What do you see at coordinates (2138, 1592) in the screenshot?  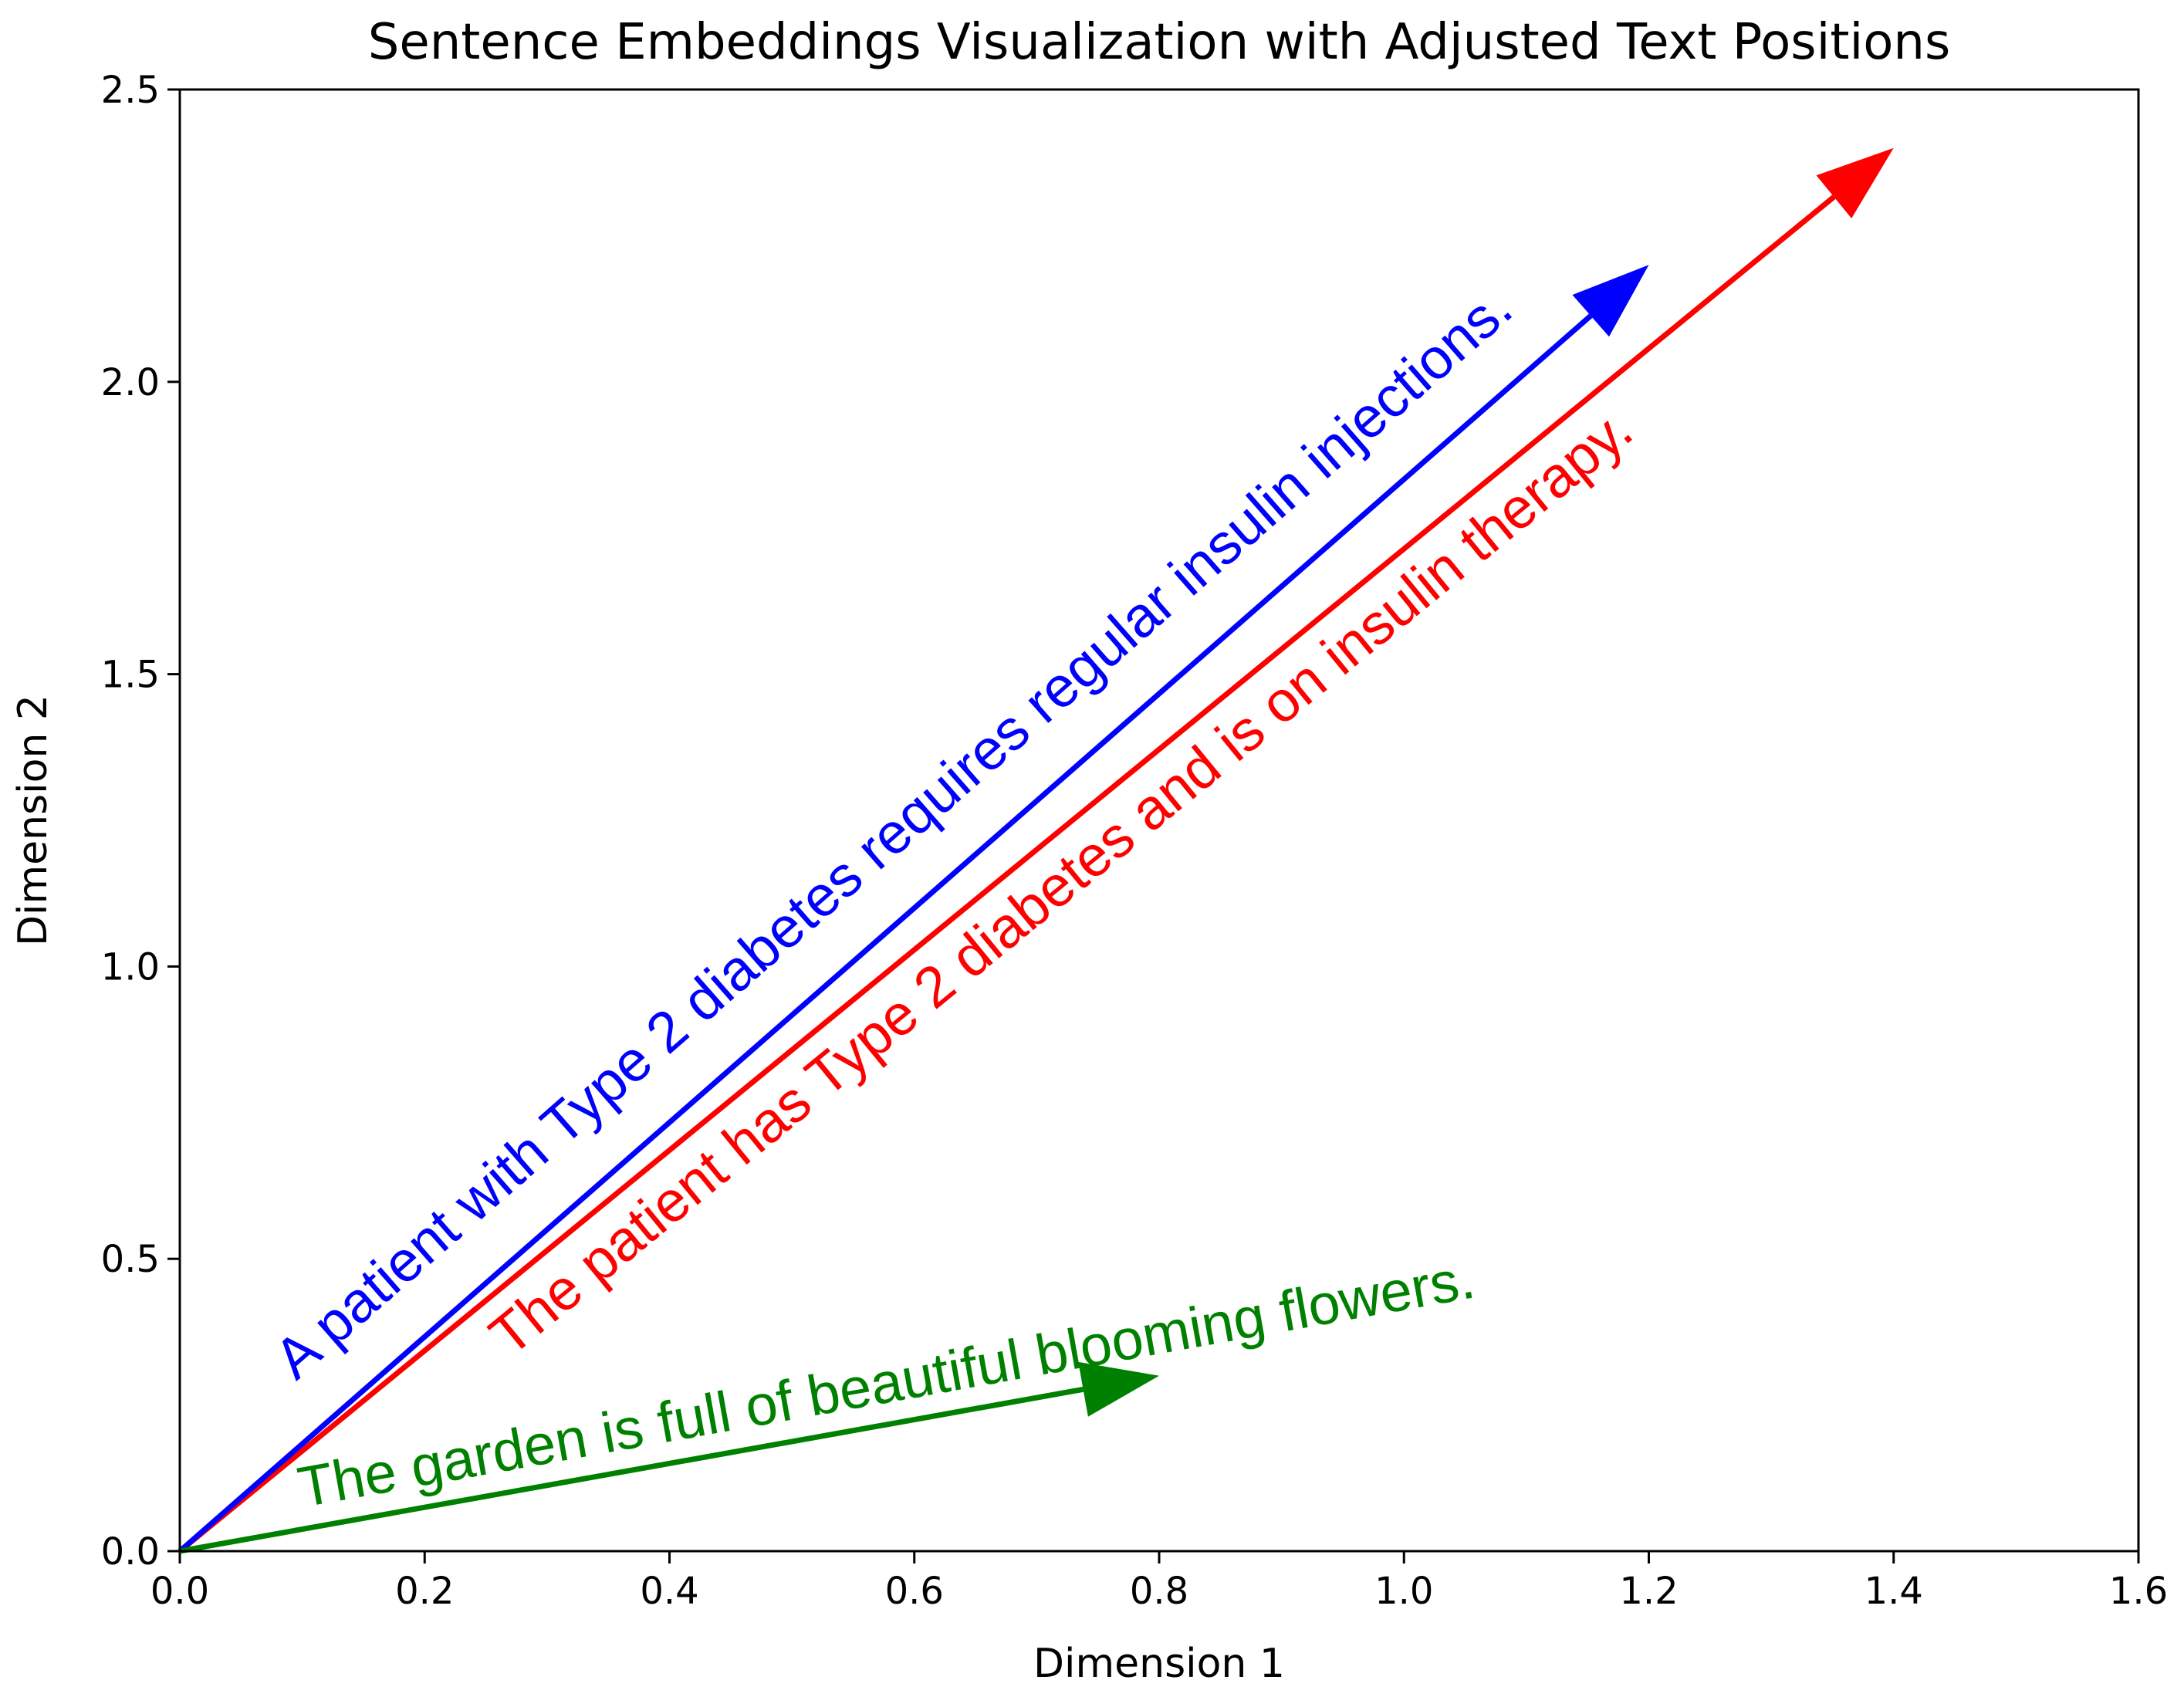 I see `x-tick-label: 1.6` at bounding box center [2138, 1592].